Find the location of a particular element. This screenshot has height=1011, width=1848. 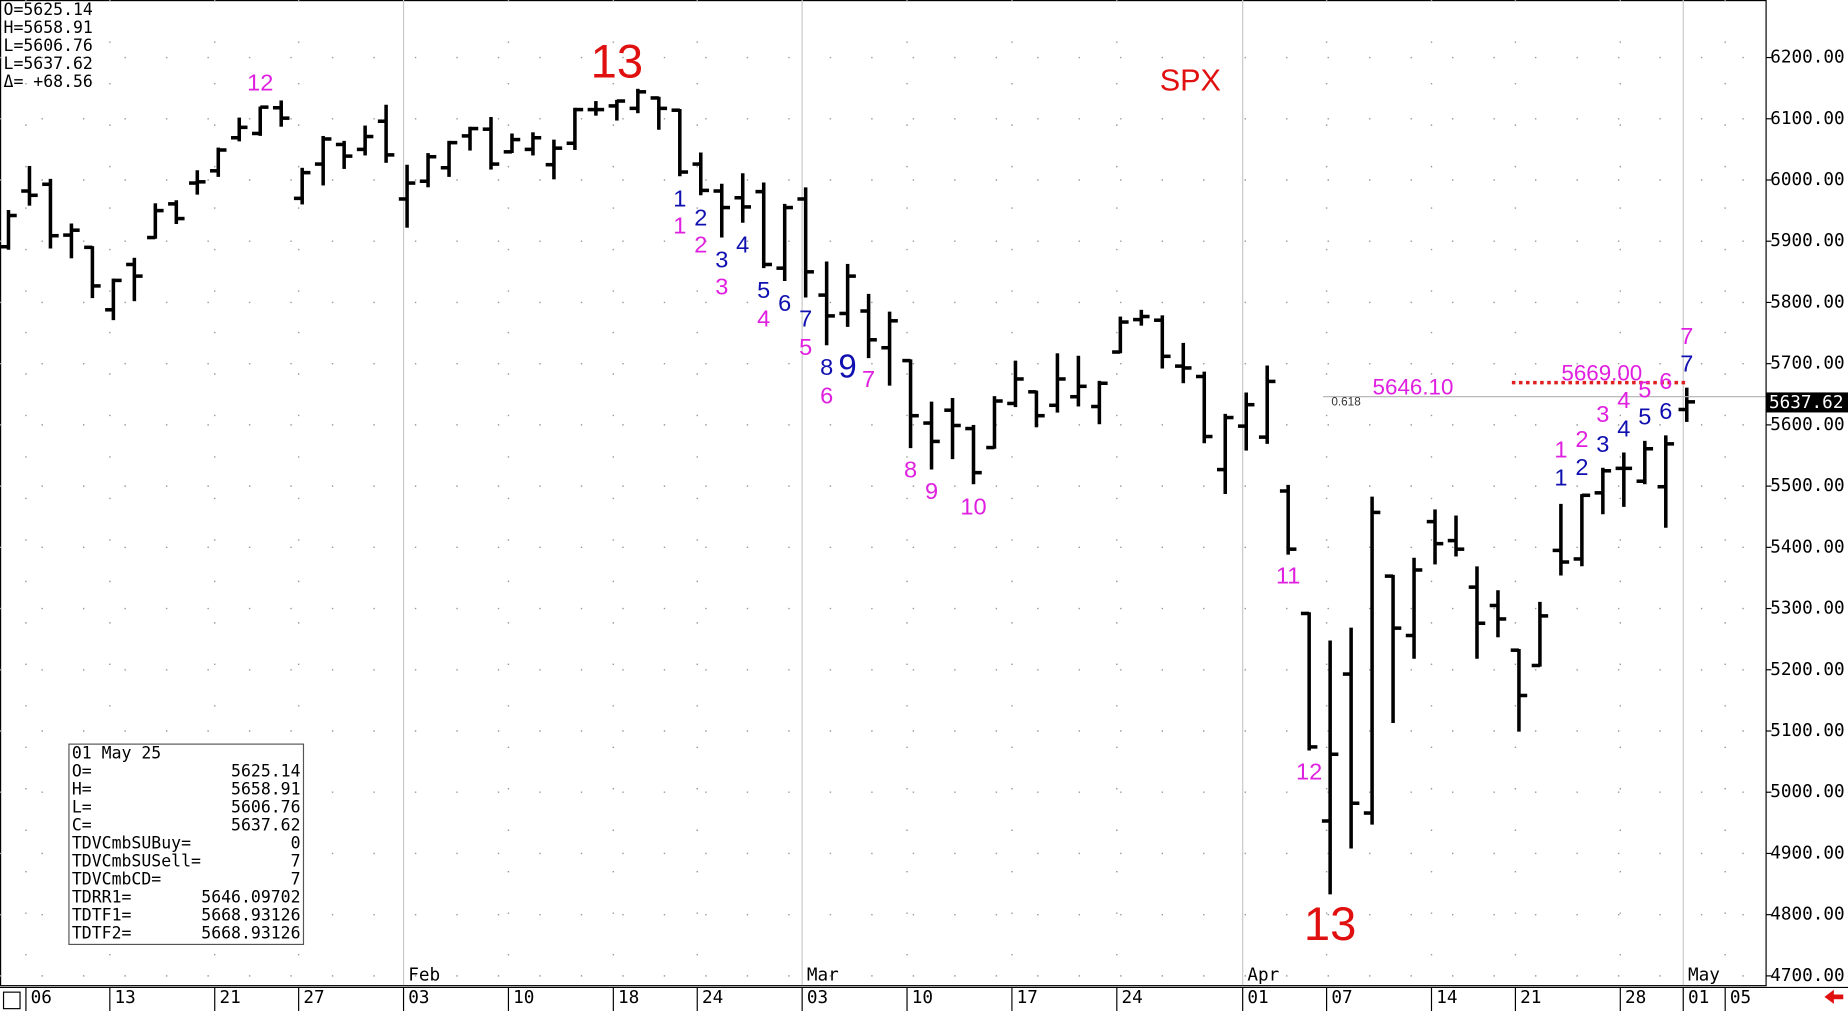

y-tick-label: 5200.00 is located at coordinates (1807, 670).